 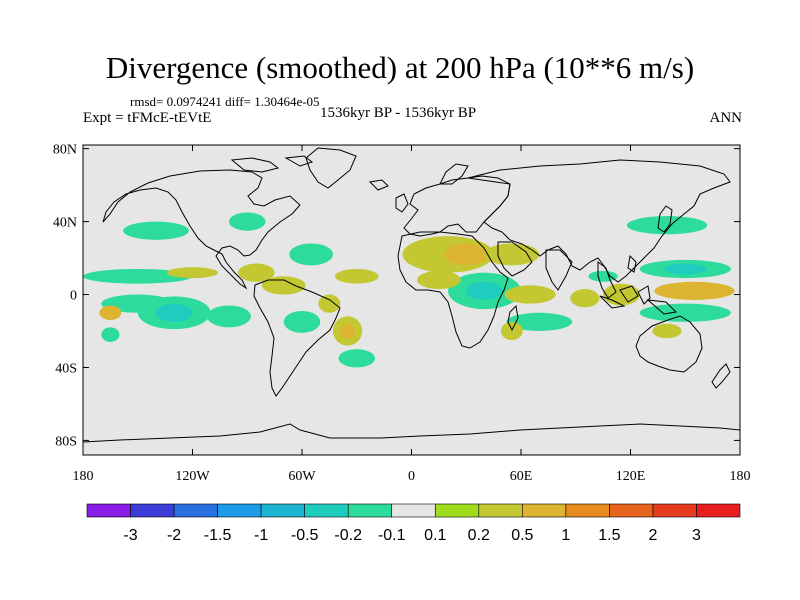 What do you see at coordinates (218, 535) in the screenshot?
I see `colorbar-label: -1.5` at bounding box center [218, 535].